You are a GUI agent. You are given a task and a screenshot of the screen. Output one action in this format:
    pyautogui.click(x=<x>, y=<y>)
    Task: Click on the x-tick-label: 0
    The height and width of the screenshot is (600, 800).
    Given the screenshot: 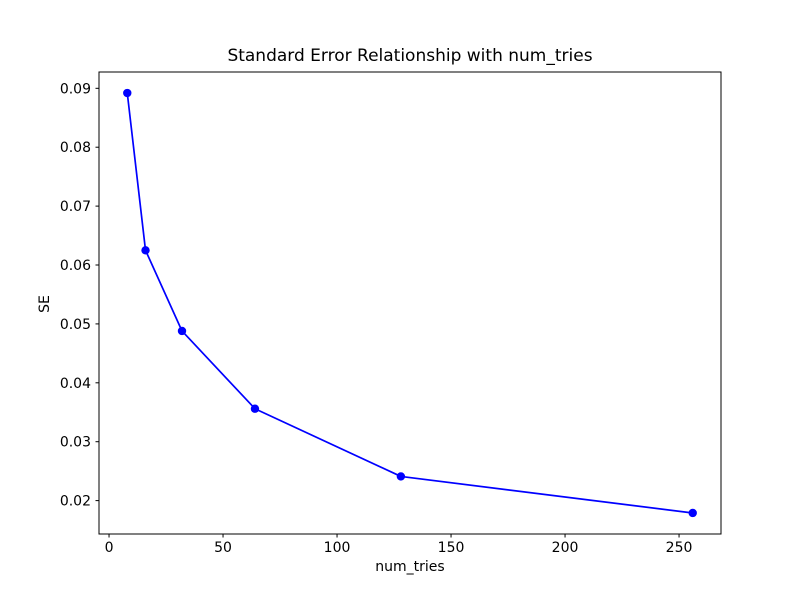 What is the action you would take?
    pyautogui.click(x=109, y=548)
    